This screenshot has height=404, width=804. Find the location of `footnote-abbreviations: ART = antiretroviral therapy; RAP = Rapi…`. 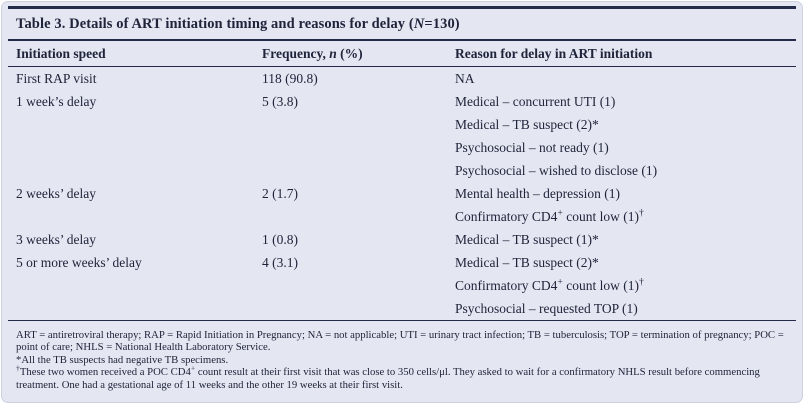

footnote-abbreviations: ART = antiretroviral therapy; RAP = Rapi… is located at coordinates (400, 341).